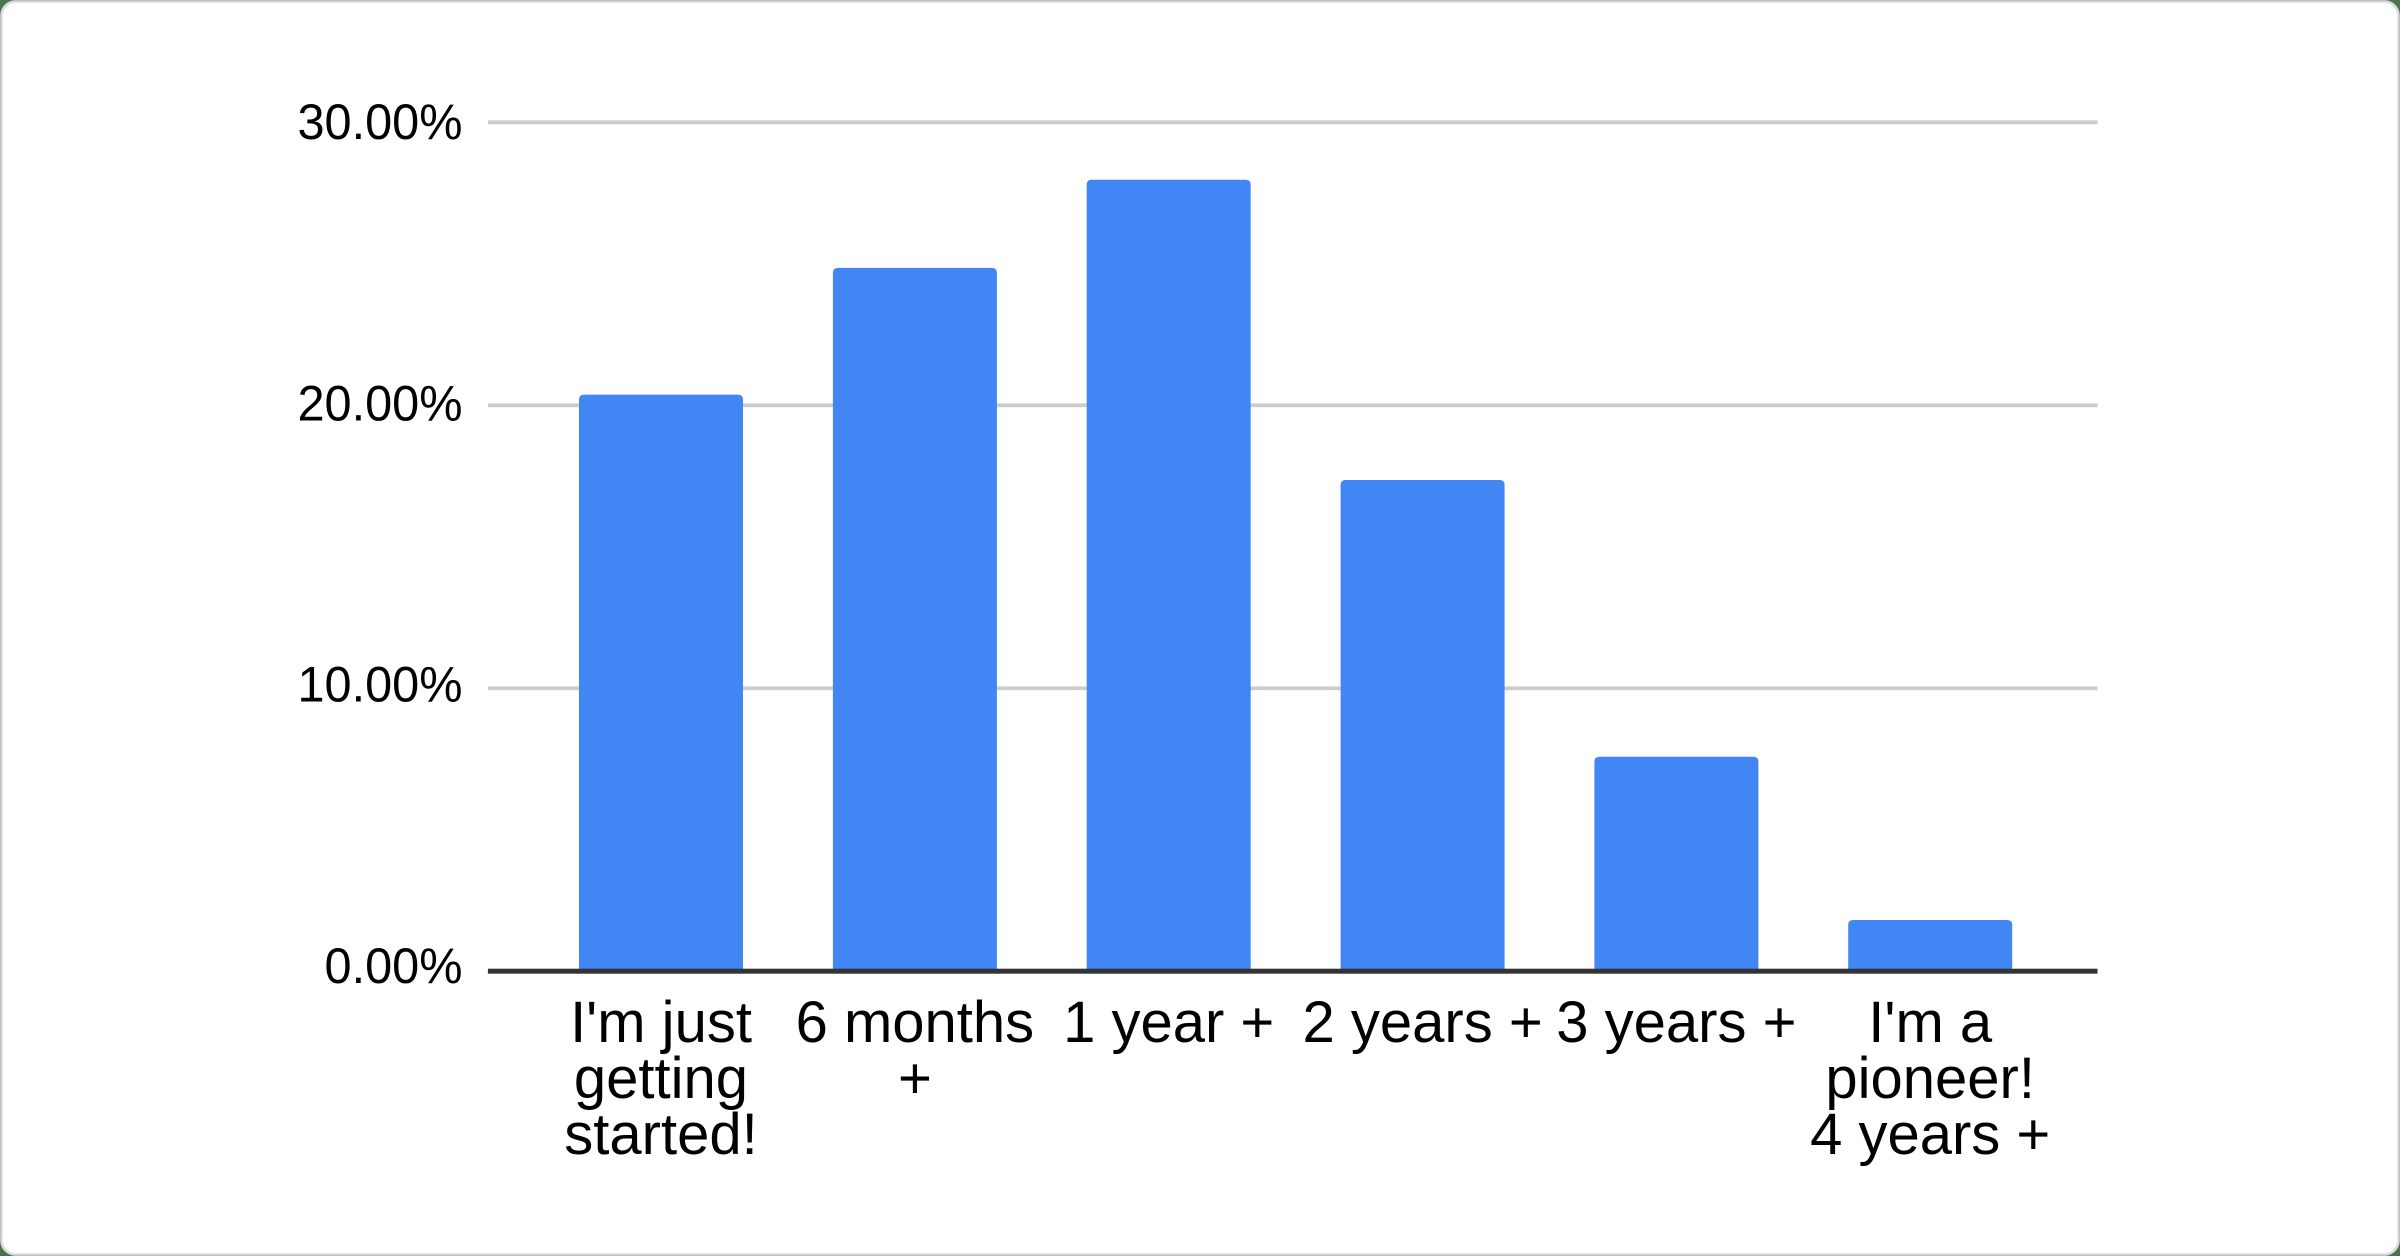 The width and height of the screenshot is (2400, 1256). Describe the element at coordinates (660, 1134) in the screenshot. I see `svg-text: started!` at that location.